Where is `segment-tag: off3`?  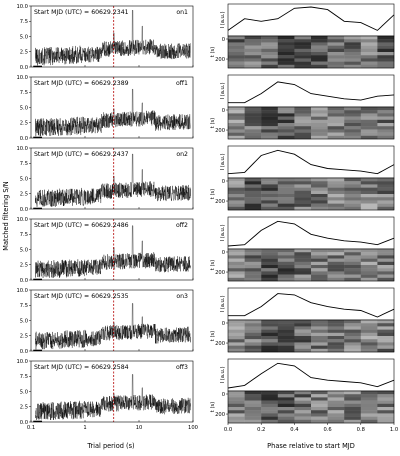
segment-tag: off3 is located at coordinates (182, 367).